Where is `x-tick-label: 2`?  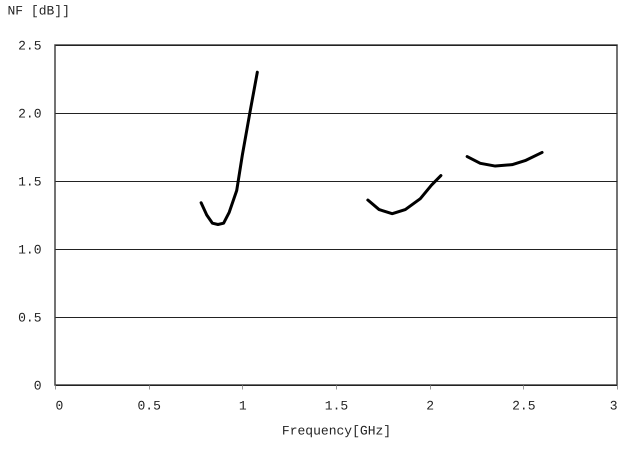
x-tick-label: 2 is located at coordinates (430, 406).